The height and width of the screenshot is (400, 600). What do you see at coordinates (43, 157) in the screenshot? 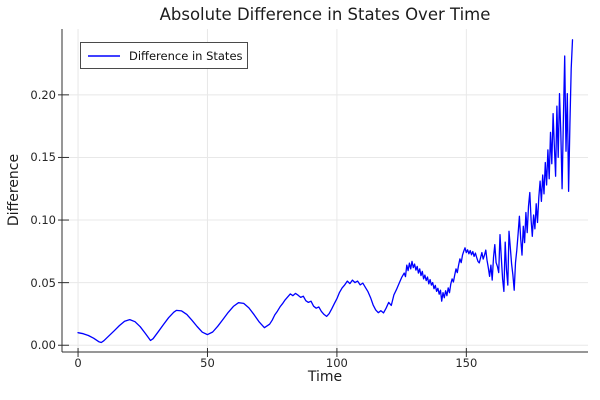
I see `y-tick-label: 0.15` at bounding box center [43, 157].